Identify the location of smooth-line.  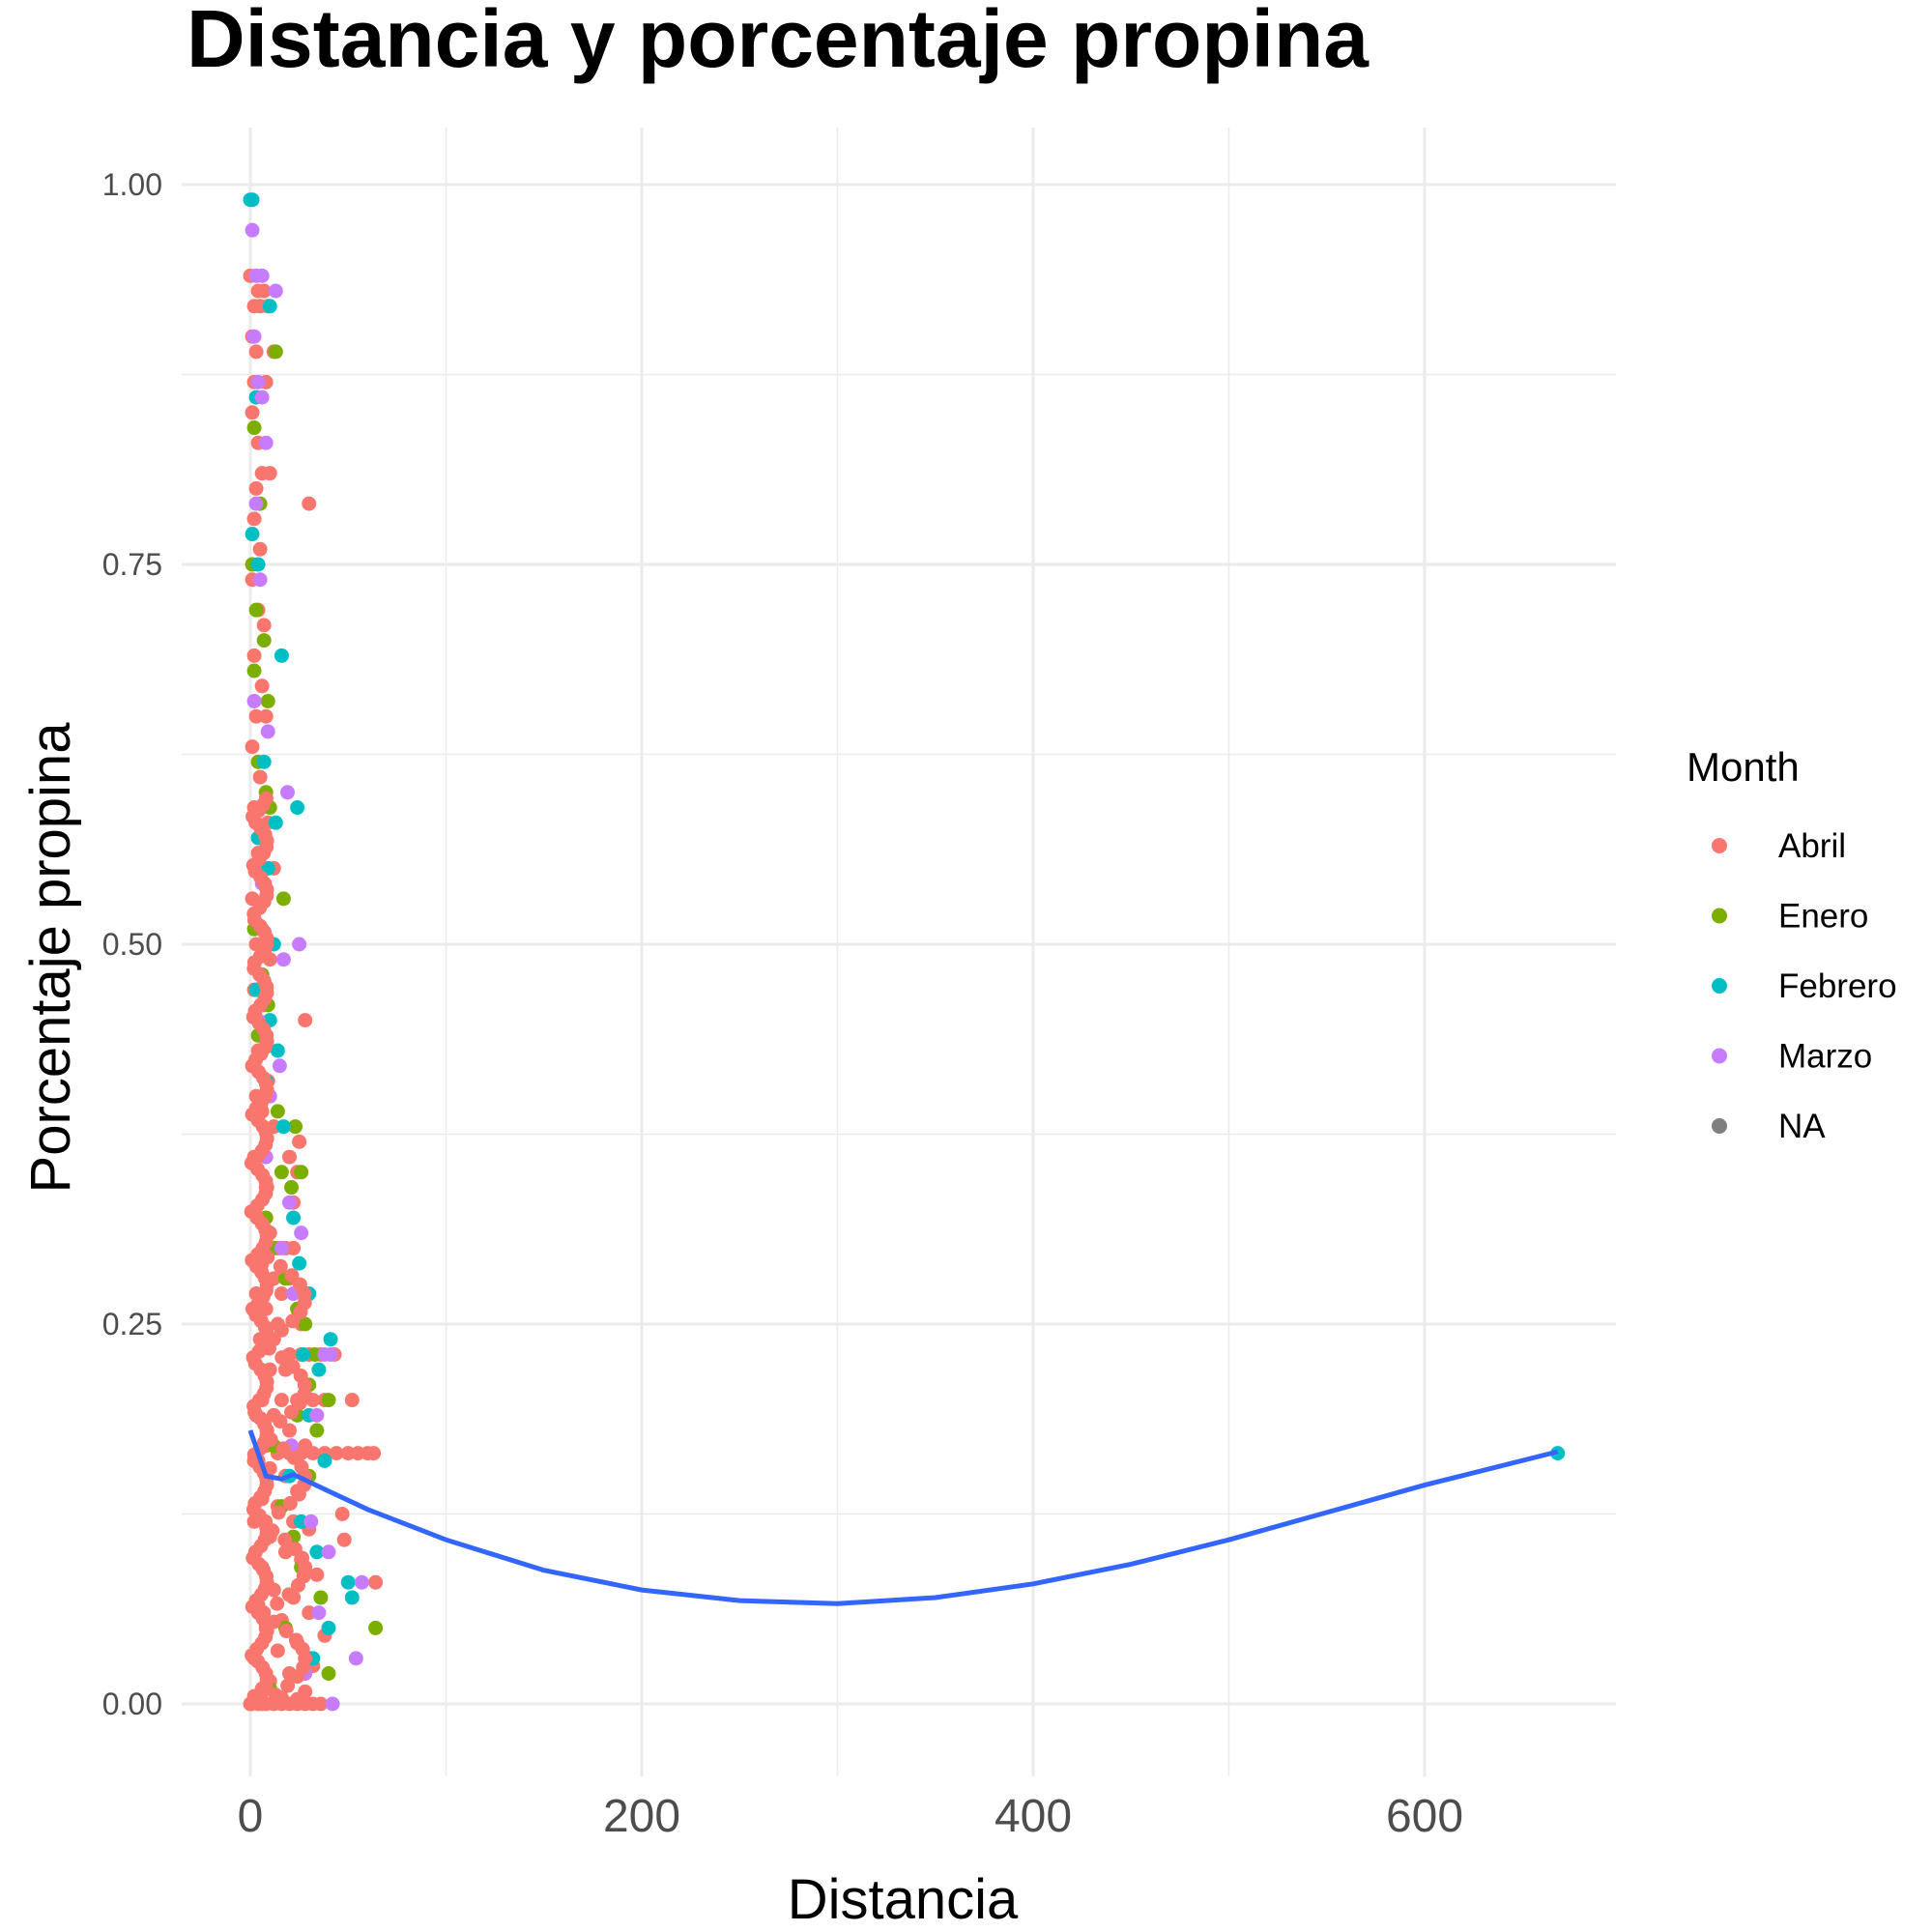
(903, 1517).